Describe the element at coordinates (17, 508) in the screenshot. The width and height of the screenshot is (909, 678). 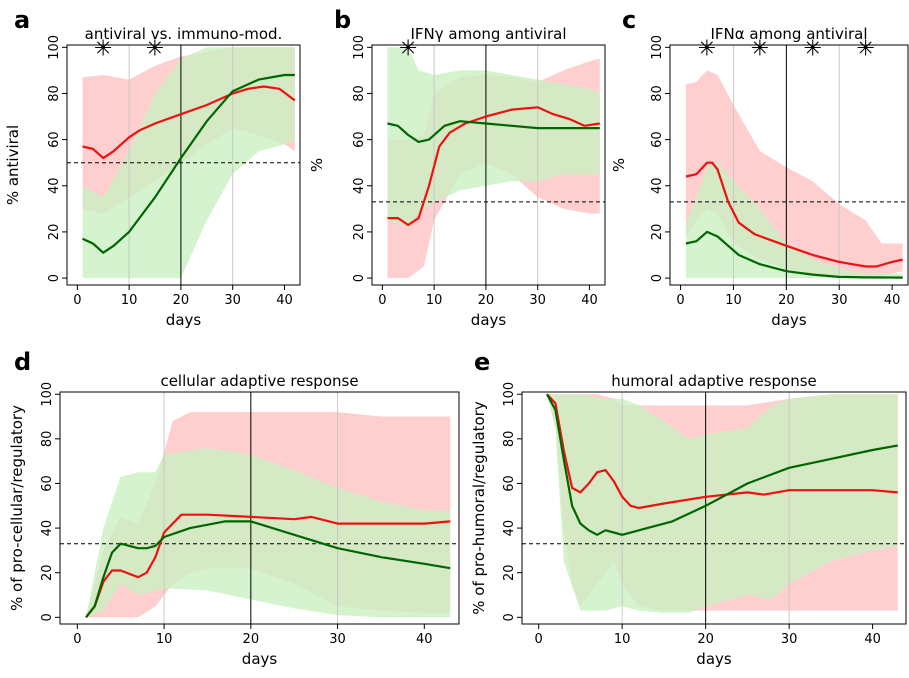
I see `y-axis-label: % of pro-cellular/regulatory` at that location.